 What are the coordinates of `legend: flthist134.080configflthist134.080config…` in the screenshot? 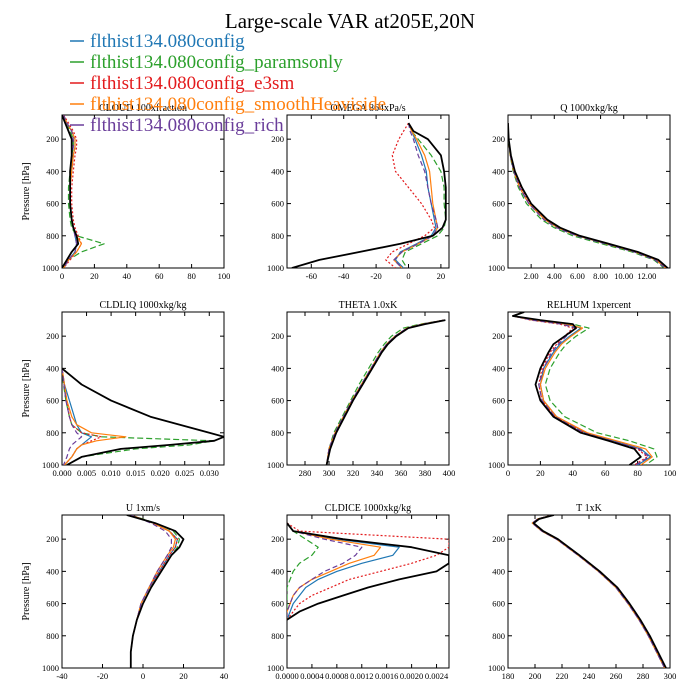 It's located at (228, 83).